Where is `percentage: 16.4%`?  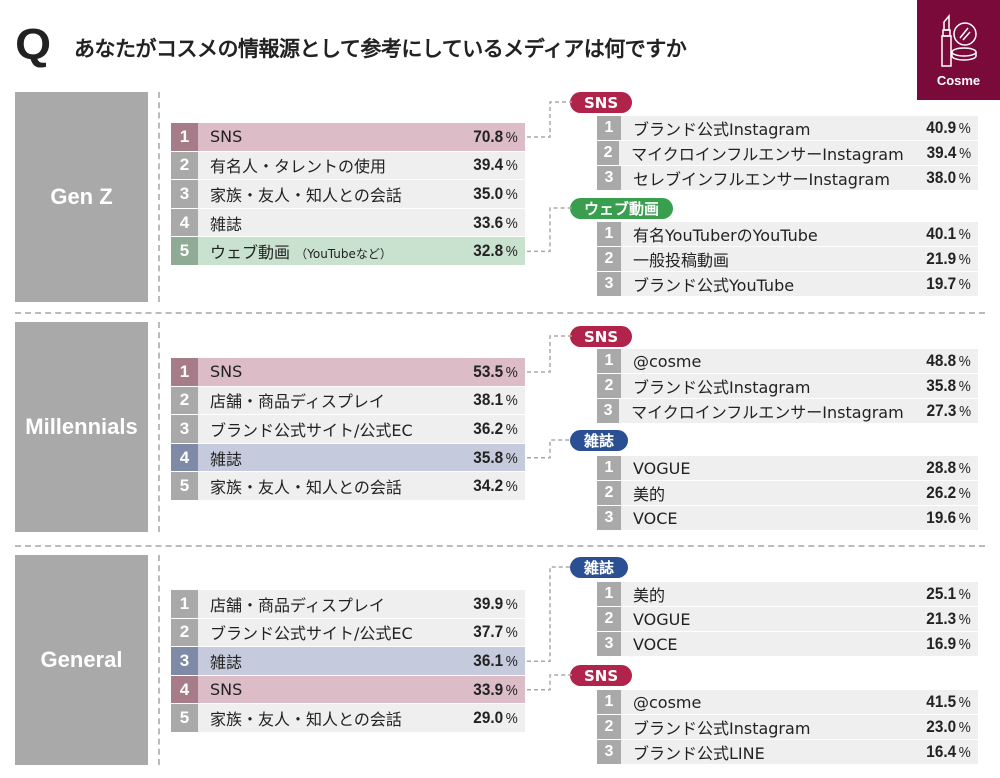 percentage: 16.4% is located at coordinates (942, 752).